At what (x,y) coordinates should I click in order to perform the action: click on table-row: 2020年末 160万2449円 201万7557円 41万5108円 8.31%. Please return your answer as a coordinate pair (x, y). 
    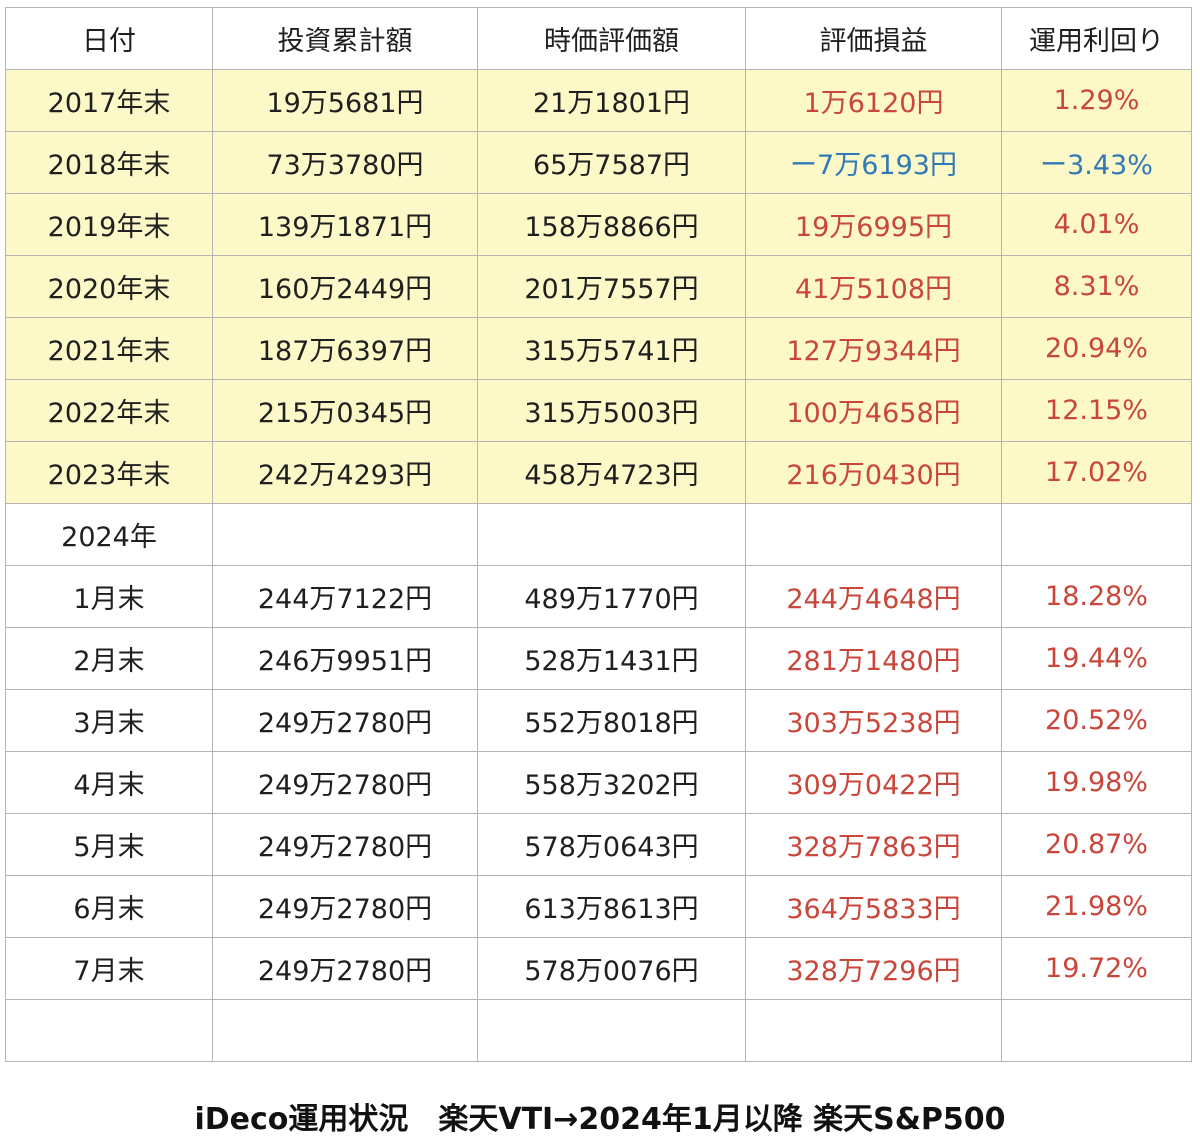
    Looking at the image, I should click on (598, 286).